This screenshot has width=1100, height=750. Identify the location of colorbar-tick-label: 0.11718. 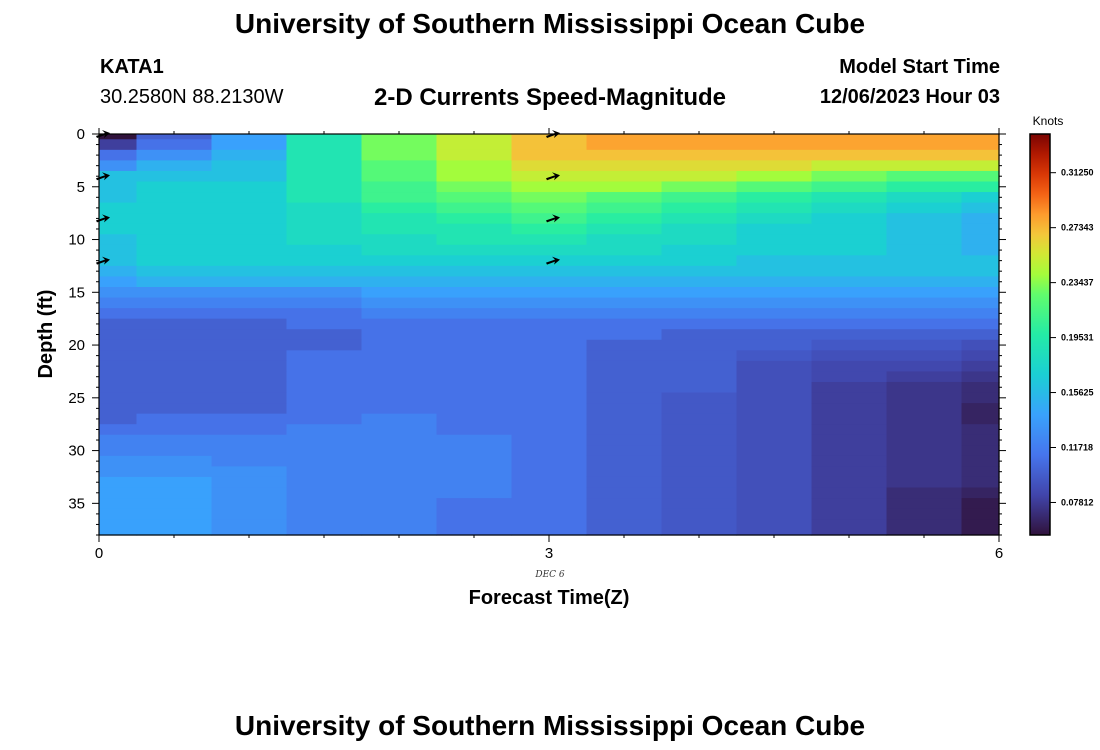
(1077, 448).